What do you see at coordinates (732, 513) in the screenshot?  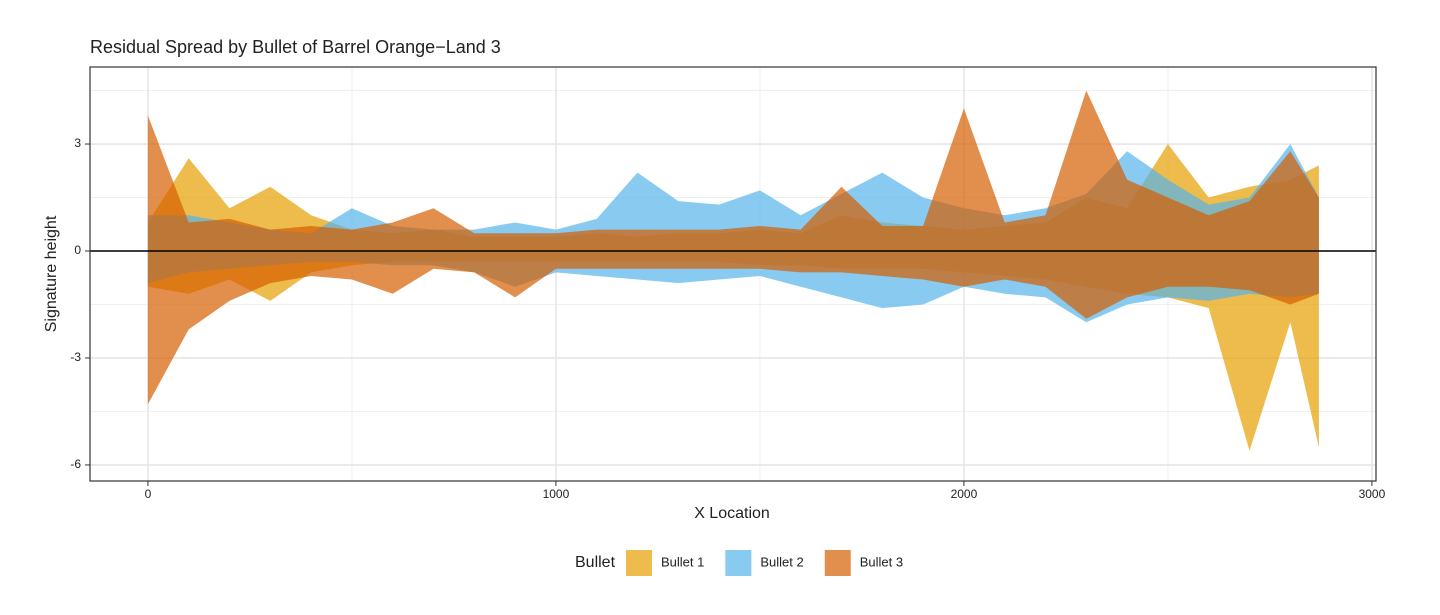 I see `x-axis-label: X Location` at bounding box center [732, 513].